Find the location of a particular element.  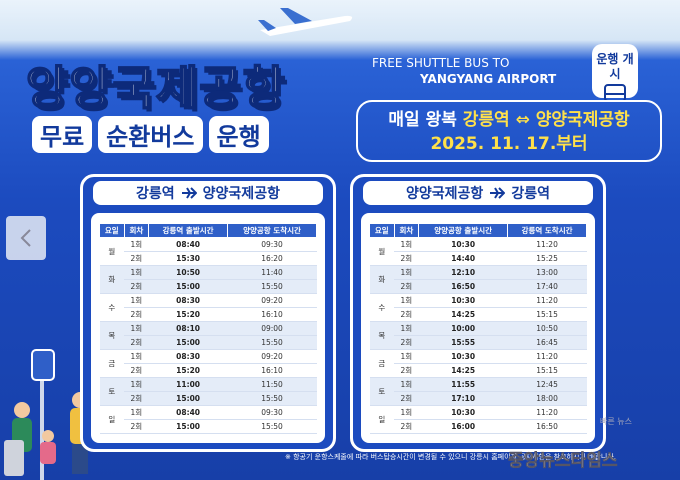

time-cell: 09:20 is located at coordinates (272, 356).